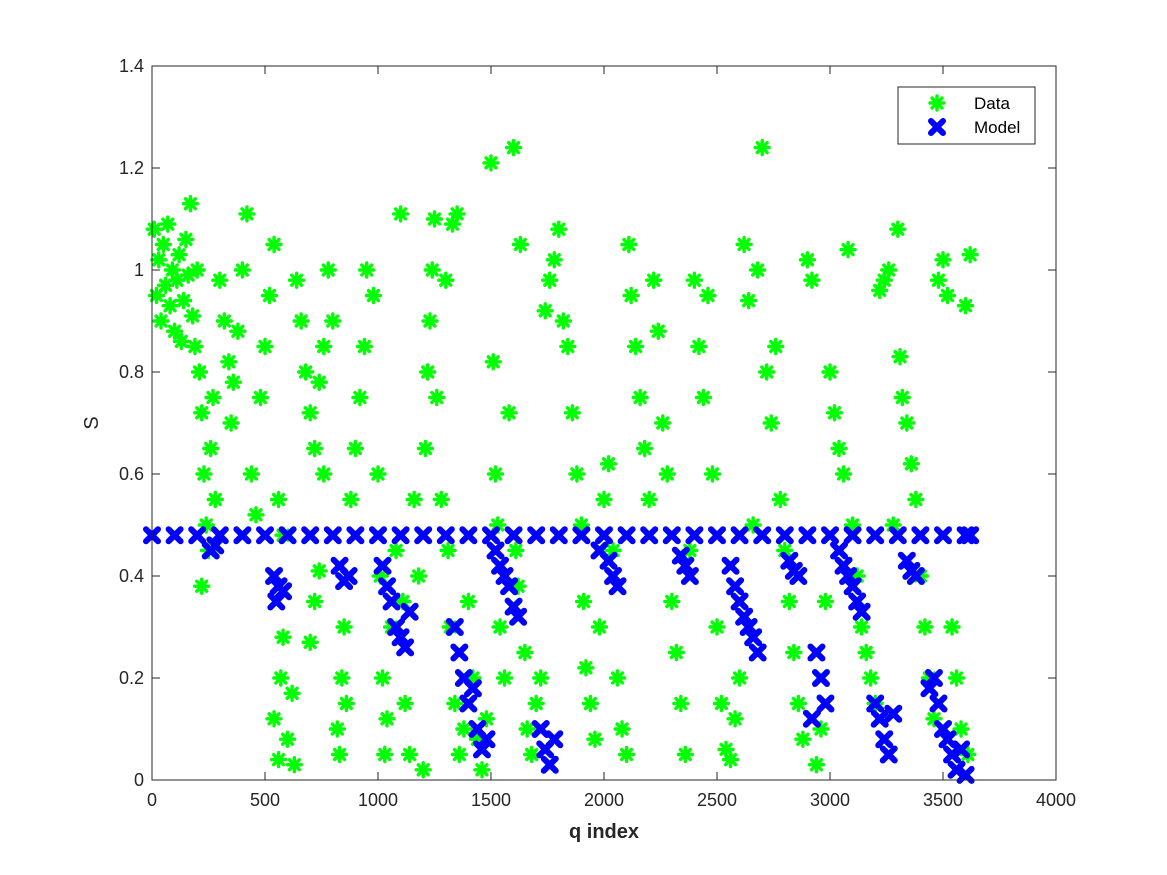 This screenshot has width=1167, height=875. Describe the element at coordinates (830, 800) in the screenshot. I see `x-tick-label: 3000` at that location.